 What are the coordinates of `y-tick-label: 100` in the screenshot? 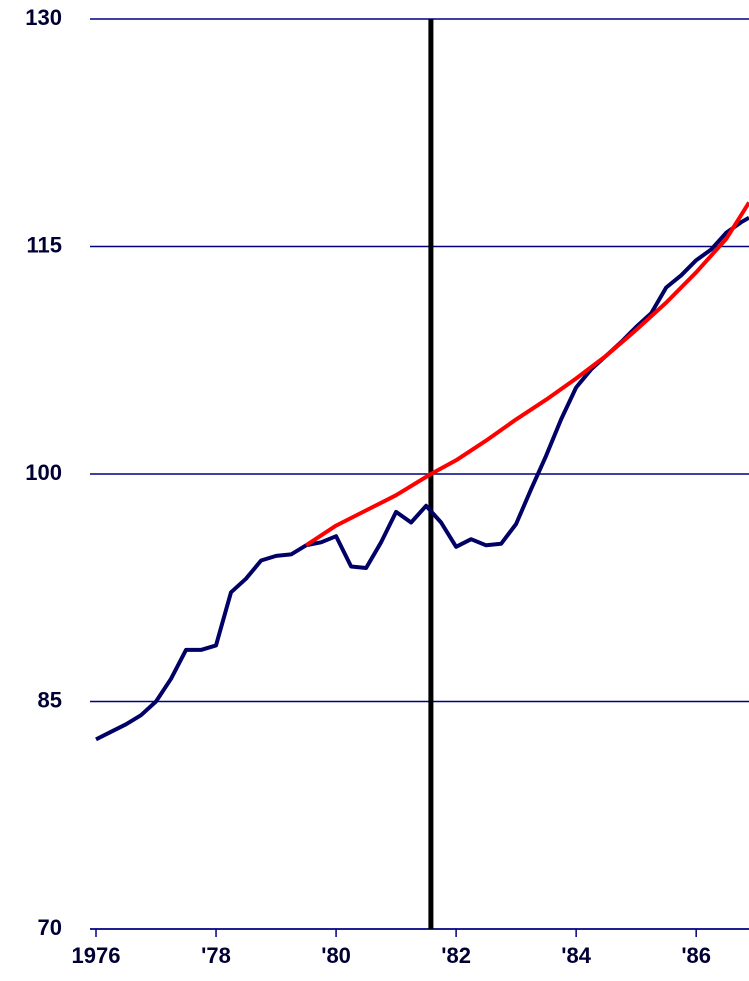 It's located at (43, 472).